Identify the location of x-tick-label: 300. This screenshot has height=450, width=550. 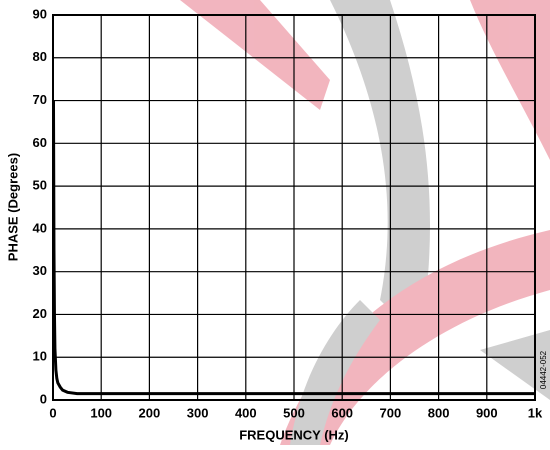
(198, 412).